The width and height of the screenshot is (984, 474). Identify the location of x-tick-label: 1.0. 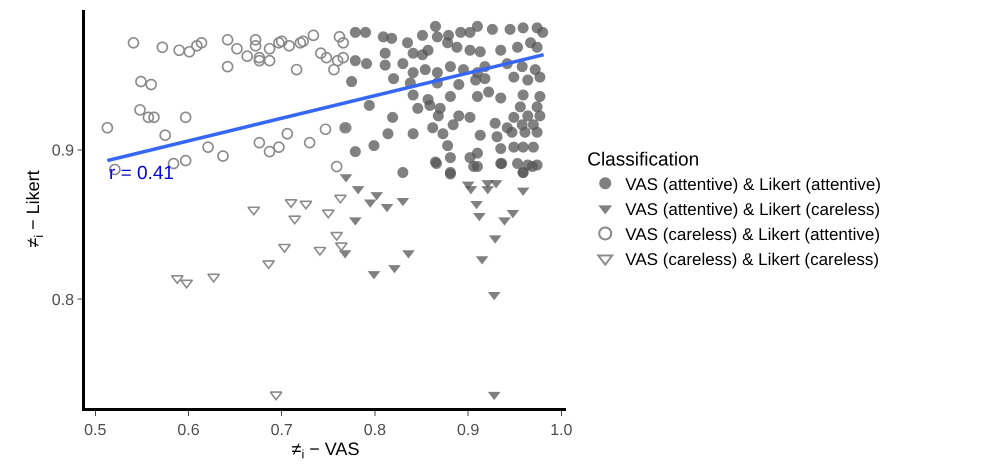
(561, 430).